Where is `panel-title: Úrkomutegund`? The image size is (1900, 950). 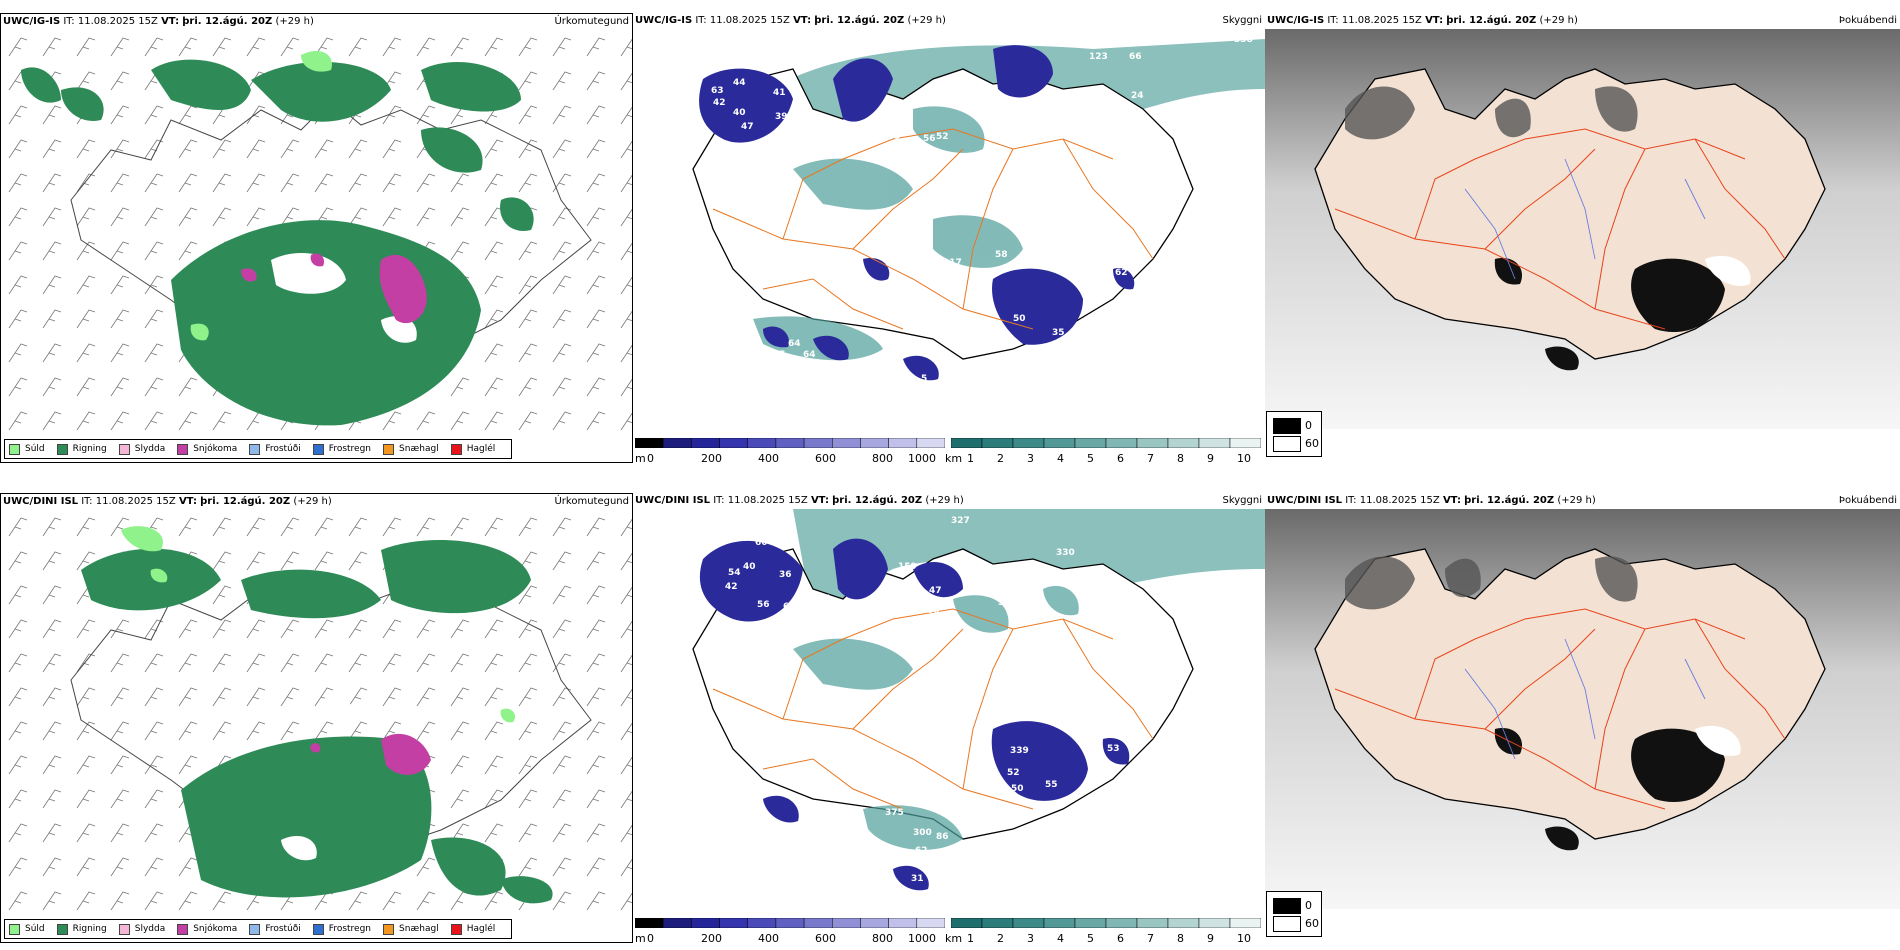
panel-title: Úrkomutegund is located at coordinates (591, 21).